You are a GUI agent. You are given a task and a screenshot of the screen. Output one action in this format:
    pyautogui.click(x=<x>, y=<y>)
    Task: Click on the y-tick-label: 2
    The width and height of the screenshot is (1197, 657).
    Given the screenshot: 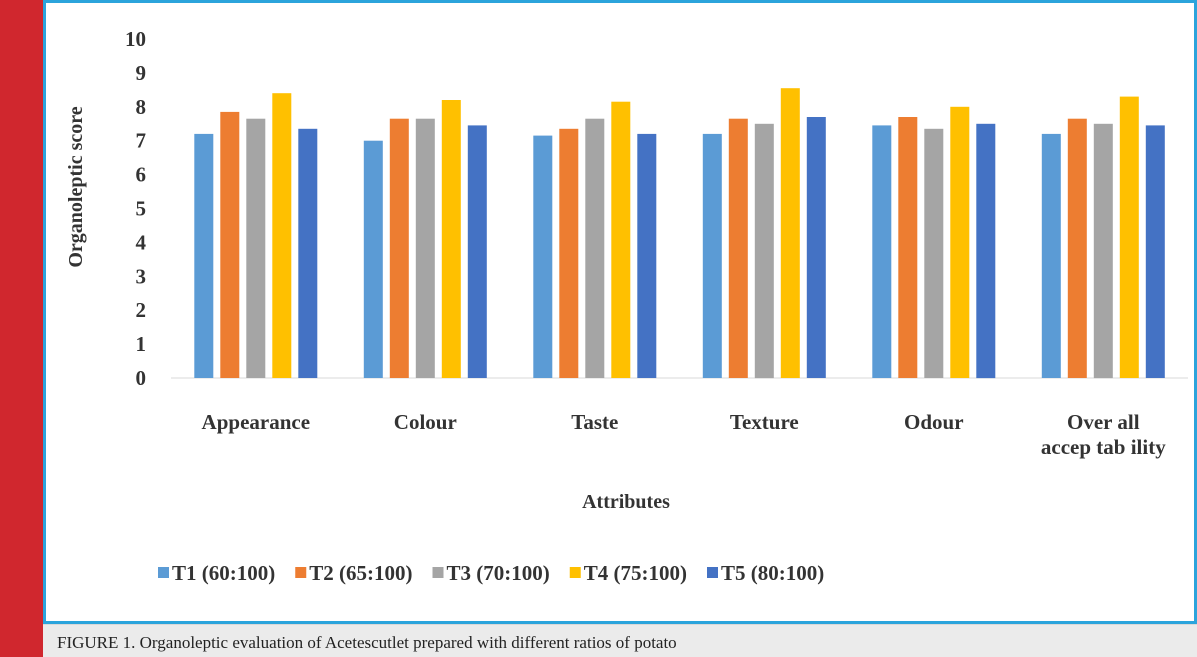 What is the action you would take?
    pyautogui.click(x=141, y=310)
    